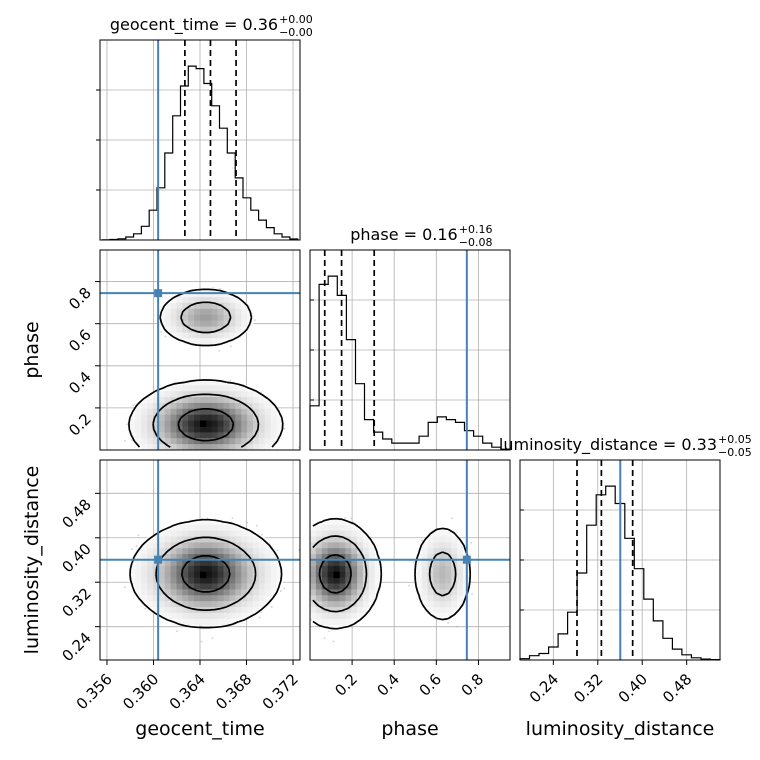  I want to click on panel-plot-area, so click(200, 368).